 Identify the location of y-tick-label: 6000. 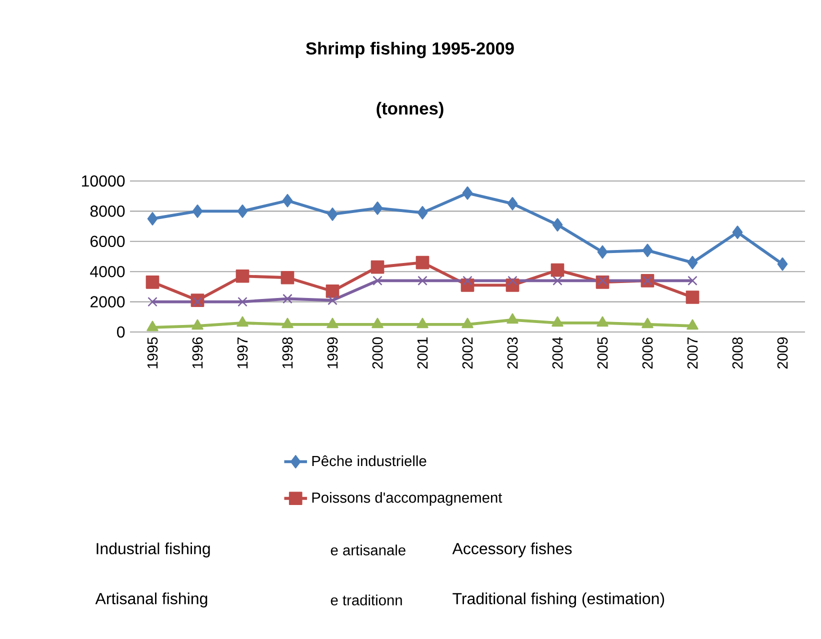
(107, 242).